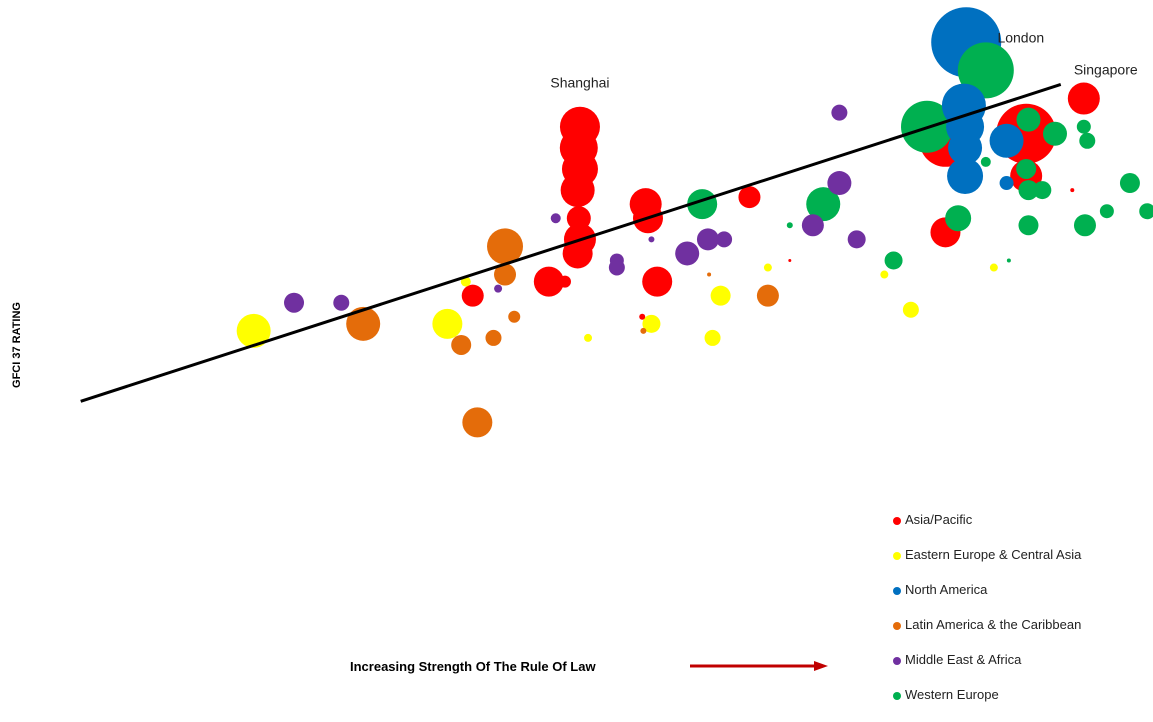 This screenshot has width=1153, height=722. I want to click on city-label: London, so click(1020, 37).